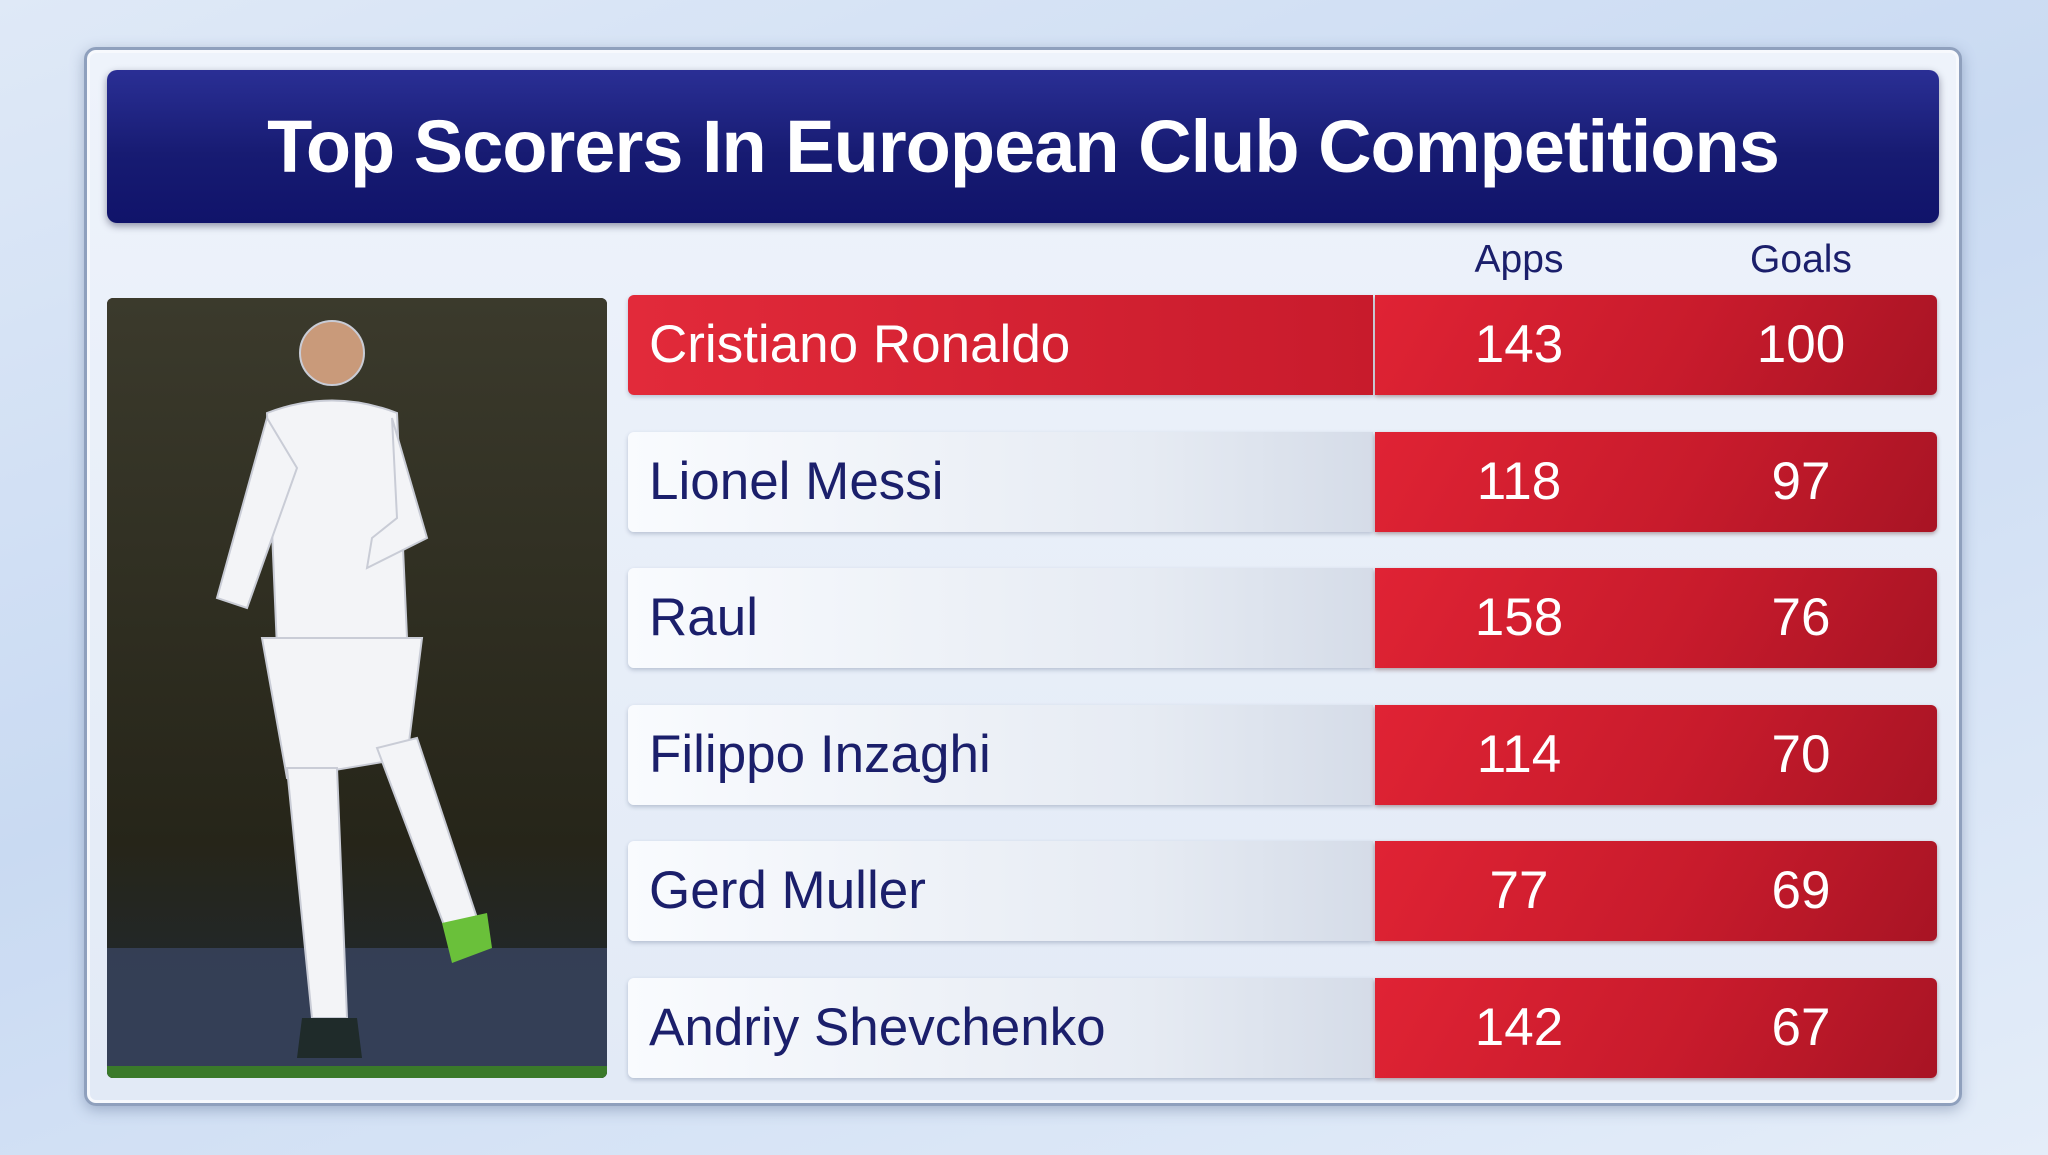 The height and width of the screenshot is (1155, 2048). Describe the element at coordinates (1801, 754) in the screenshot. I see `goals: 70` at that location.